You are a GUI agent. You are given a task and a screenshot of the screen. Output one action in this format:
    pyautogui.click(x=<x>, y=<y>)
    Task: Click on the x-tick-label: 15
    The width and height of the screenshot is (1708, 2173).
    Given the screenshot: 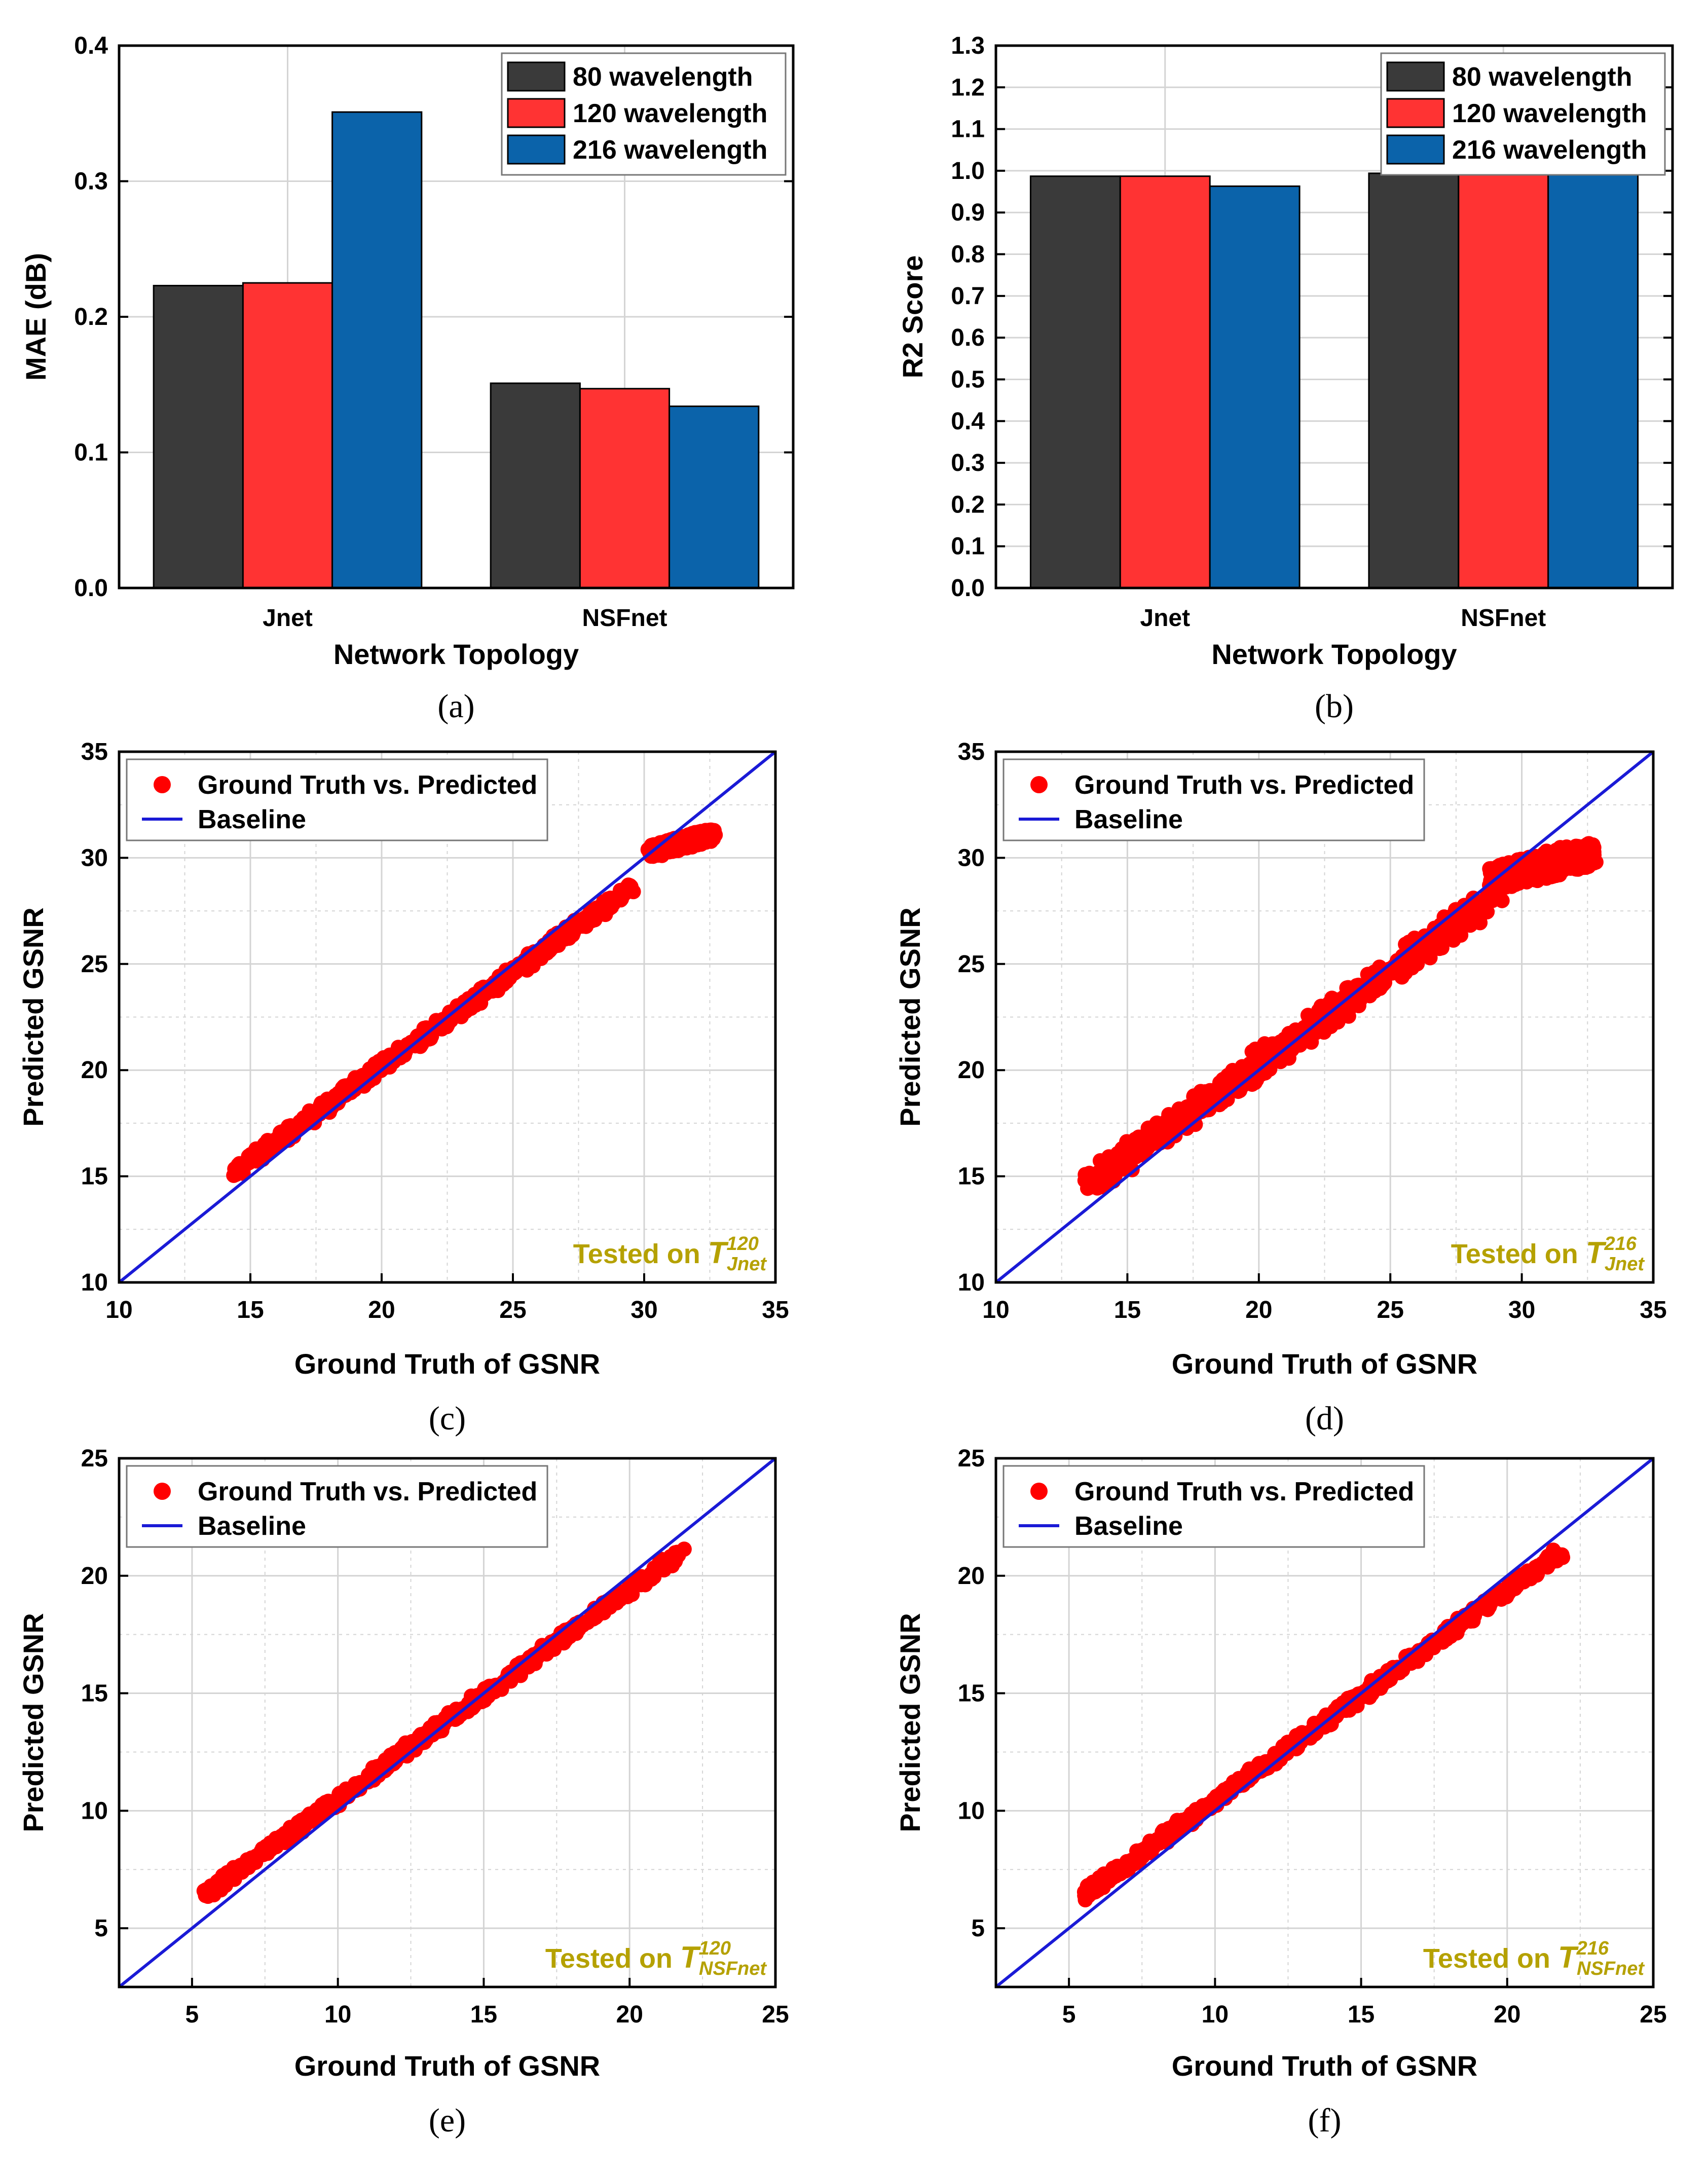 What is the action you would take?
    pyautogui.click(x=1361, y=2014)
    